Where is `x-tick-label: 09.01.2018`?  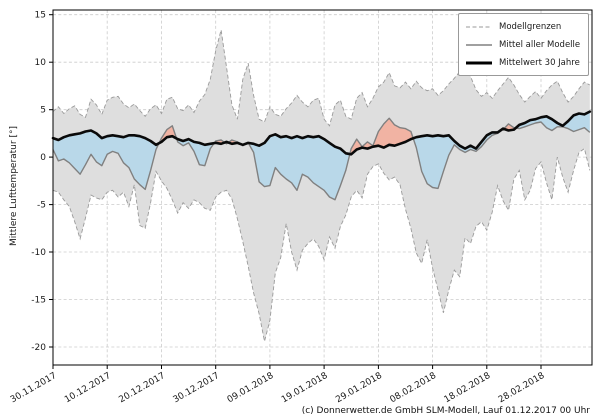
x-tick-label: 09.01.2018 is located at coordinates (251, 388).